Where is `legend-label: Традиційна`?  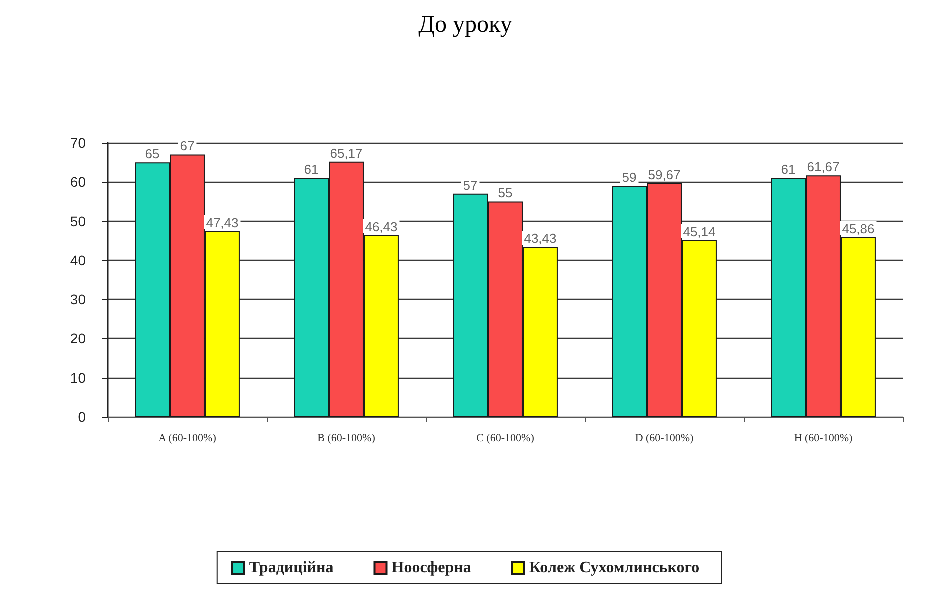 legend-label: Традиційна is located at coordinates (291, 568).